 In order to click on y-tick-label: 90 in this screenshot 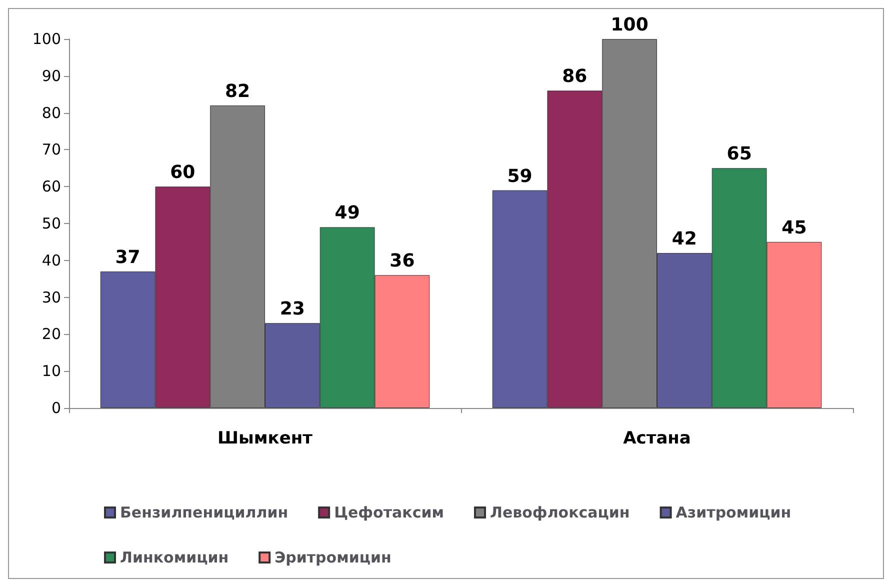, I will do `click(51, 75)`.